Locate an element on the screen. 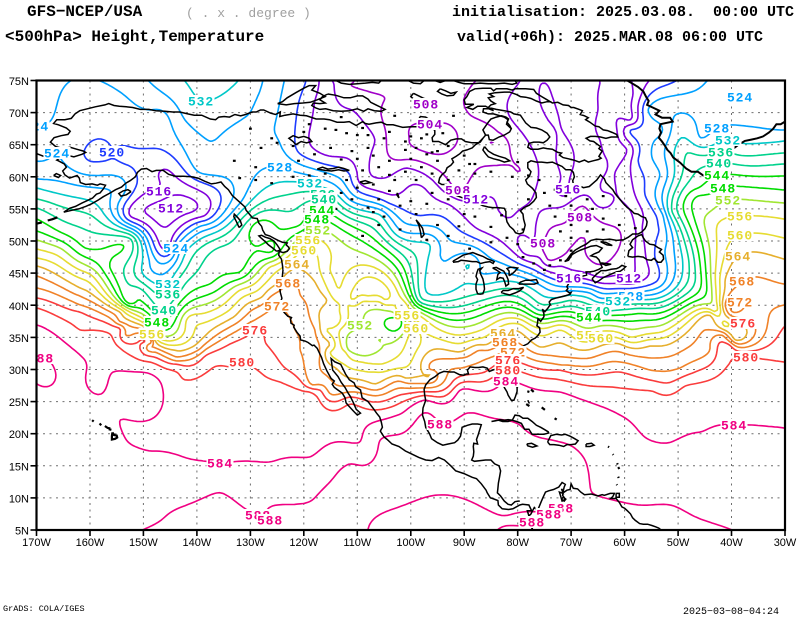 The image size is (800, 618). svg-text: 30N is located at coordinates (19, 371).